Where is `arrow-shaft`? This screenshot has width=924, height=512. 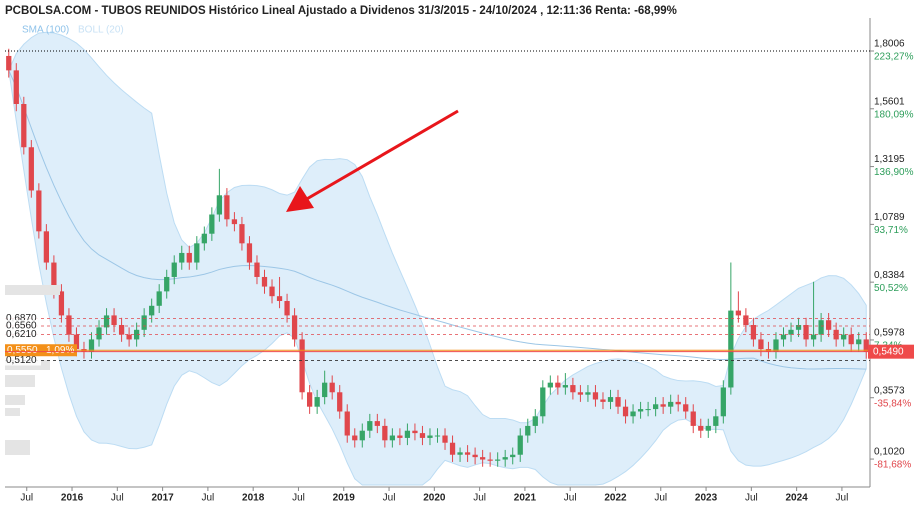 arrow-shaft is located at coordinates (381, 155).